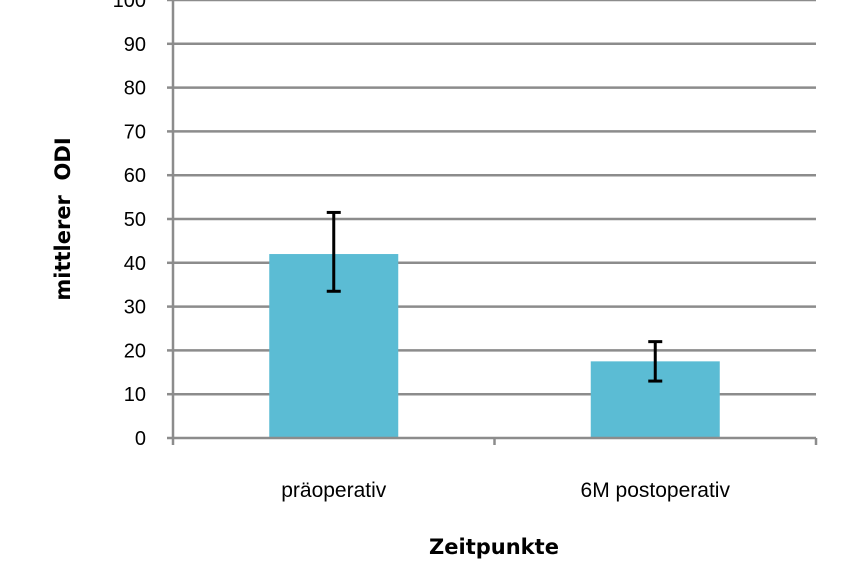  I want to click on error-bars, so click(494, 296).